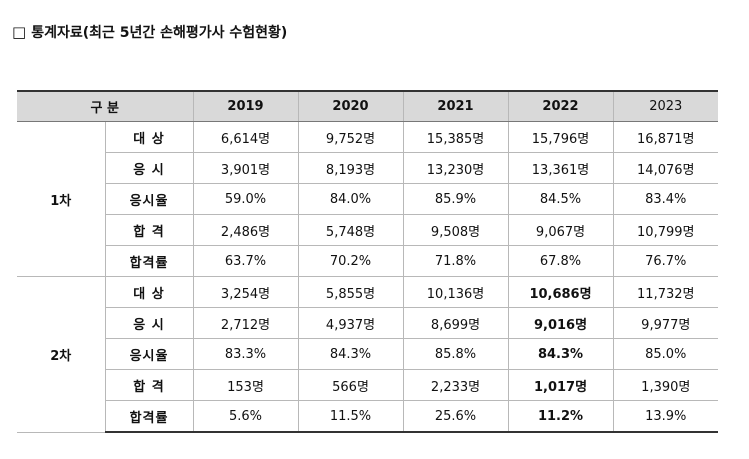 This screenshot has width=749, height=459. What do you see at coordinates (245, 416) in the screenshot?
I see `table-cell: 5.6%` at bounding box center [245, 416].